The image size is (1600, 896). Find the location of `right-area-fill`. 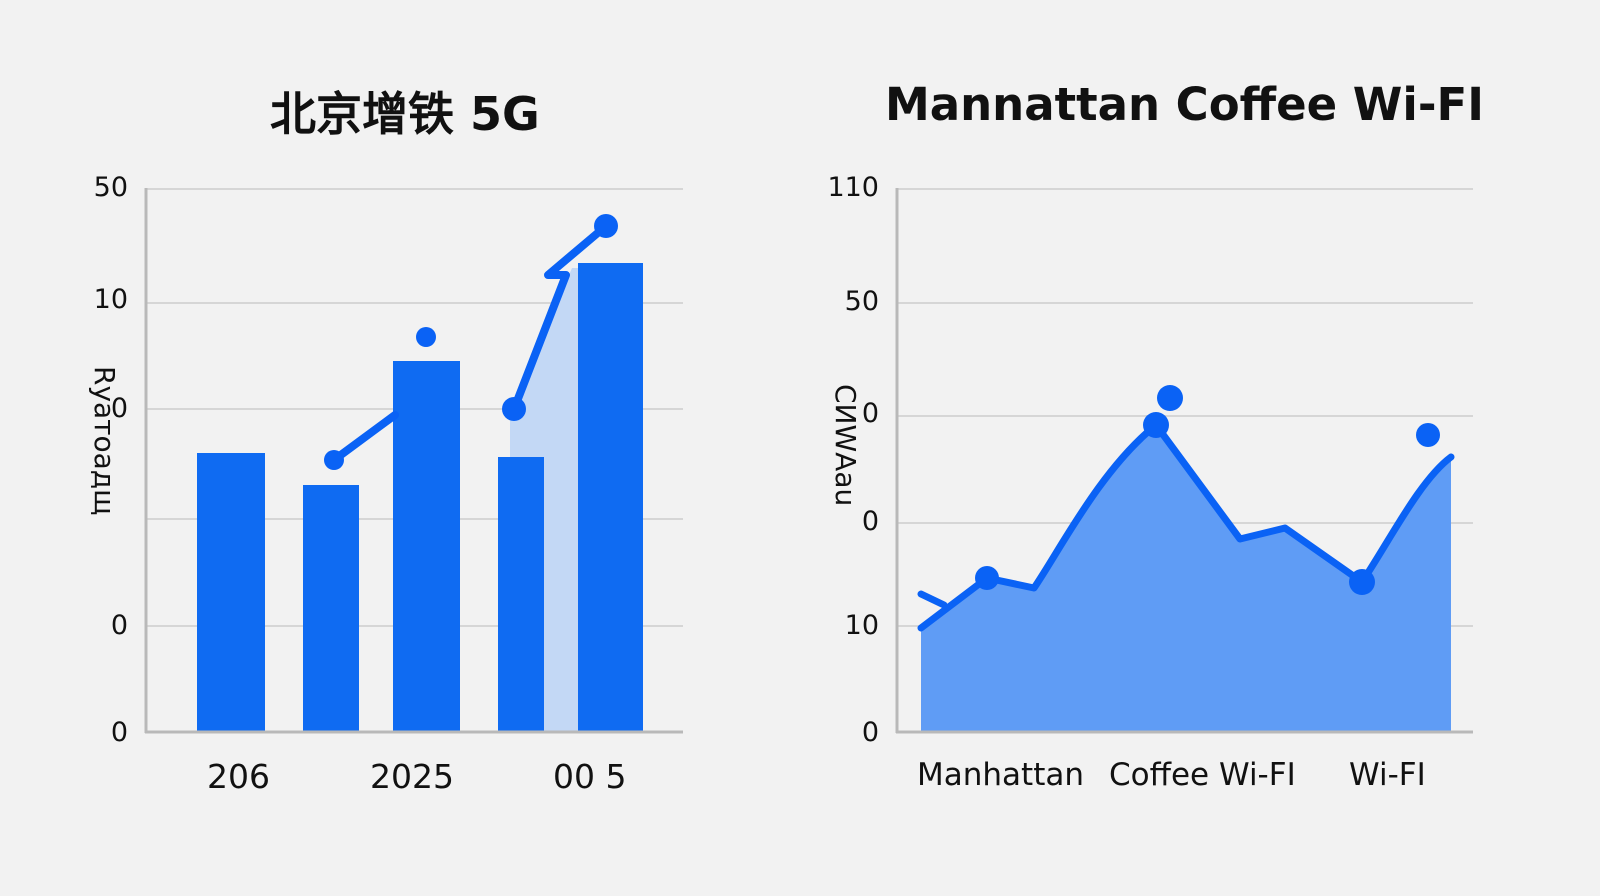

right-area-fill is located at coordinates (1186, 578).